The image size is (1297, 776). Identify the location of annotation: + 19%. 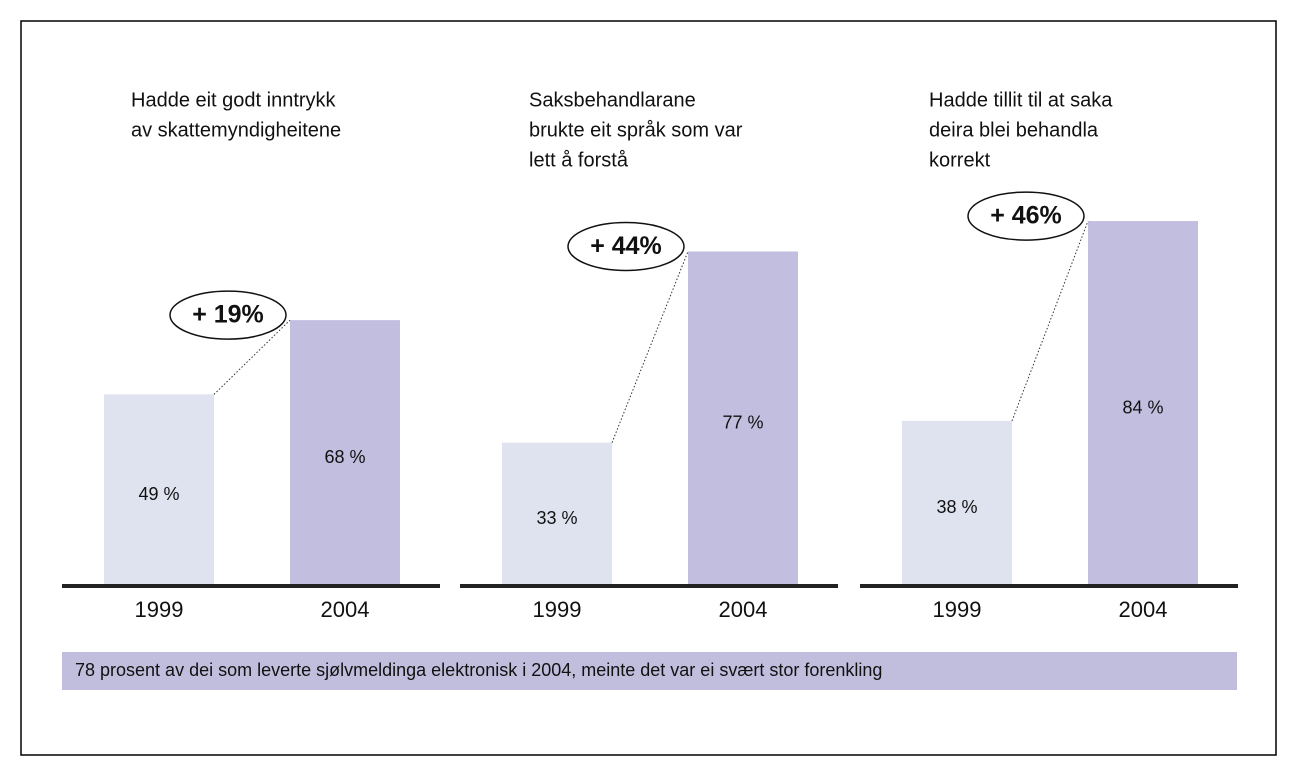
(228, 315).